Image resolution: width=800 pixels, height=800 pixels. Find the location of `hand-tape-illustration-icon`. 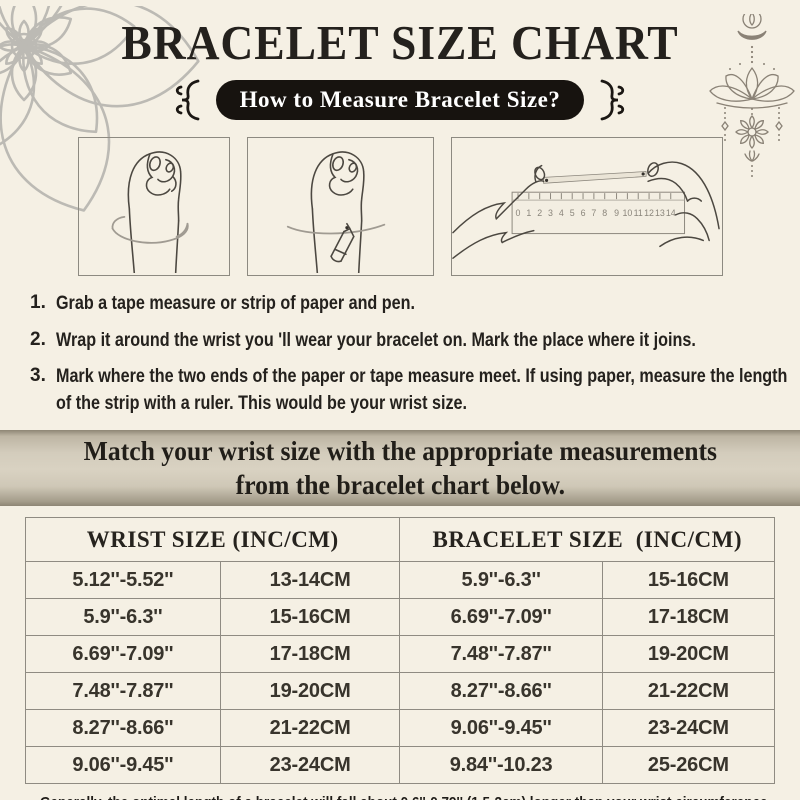

hand-tape-illustration-icon is located at coordinates (150, 212).